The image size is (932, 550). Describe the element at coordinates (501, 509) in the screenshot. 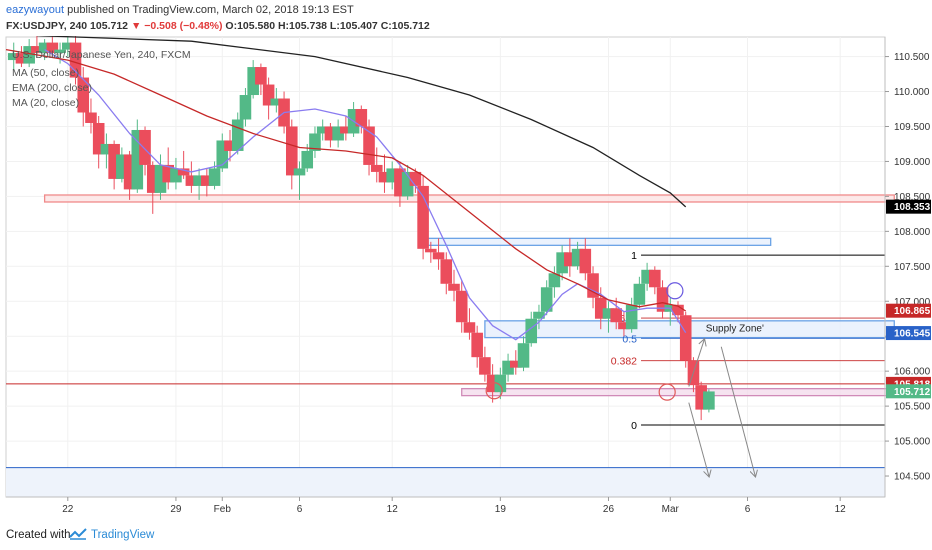

I see `time-tick-label: 19` at that location.